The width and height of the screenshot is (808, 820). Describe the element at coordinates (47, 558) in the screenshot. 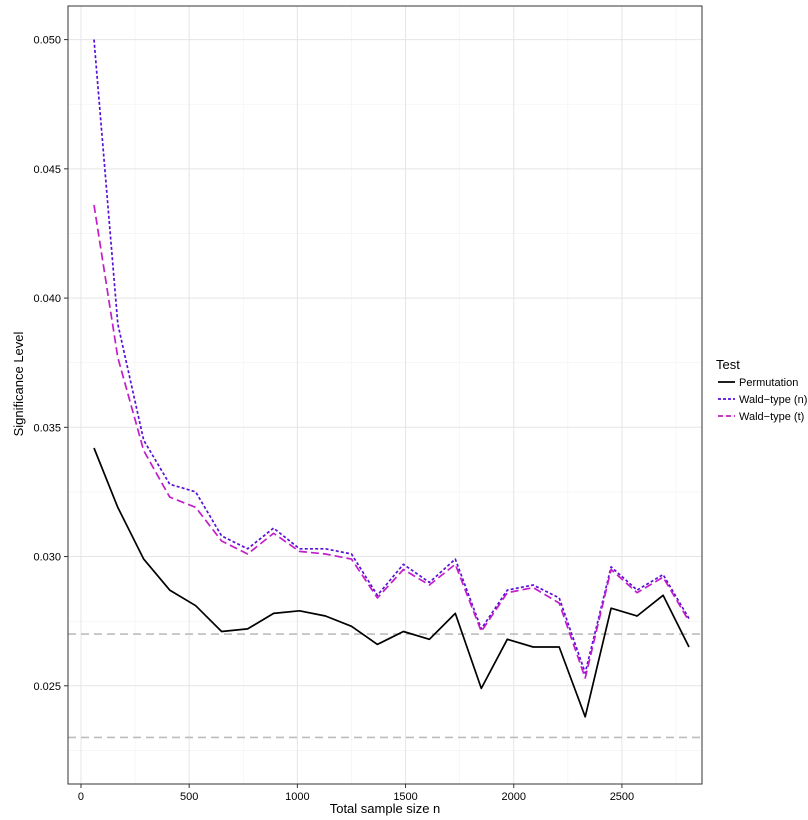

I see `y-tick-label: 0.030` at that location.